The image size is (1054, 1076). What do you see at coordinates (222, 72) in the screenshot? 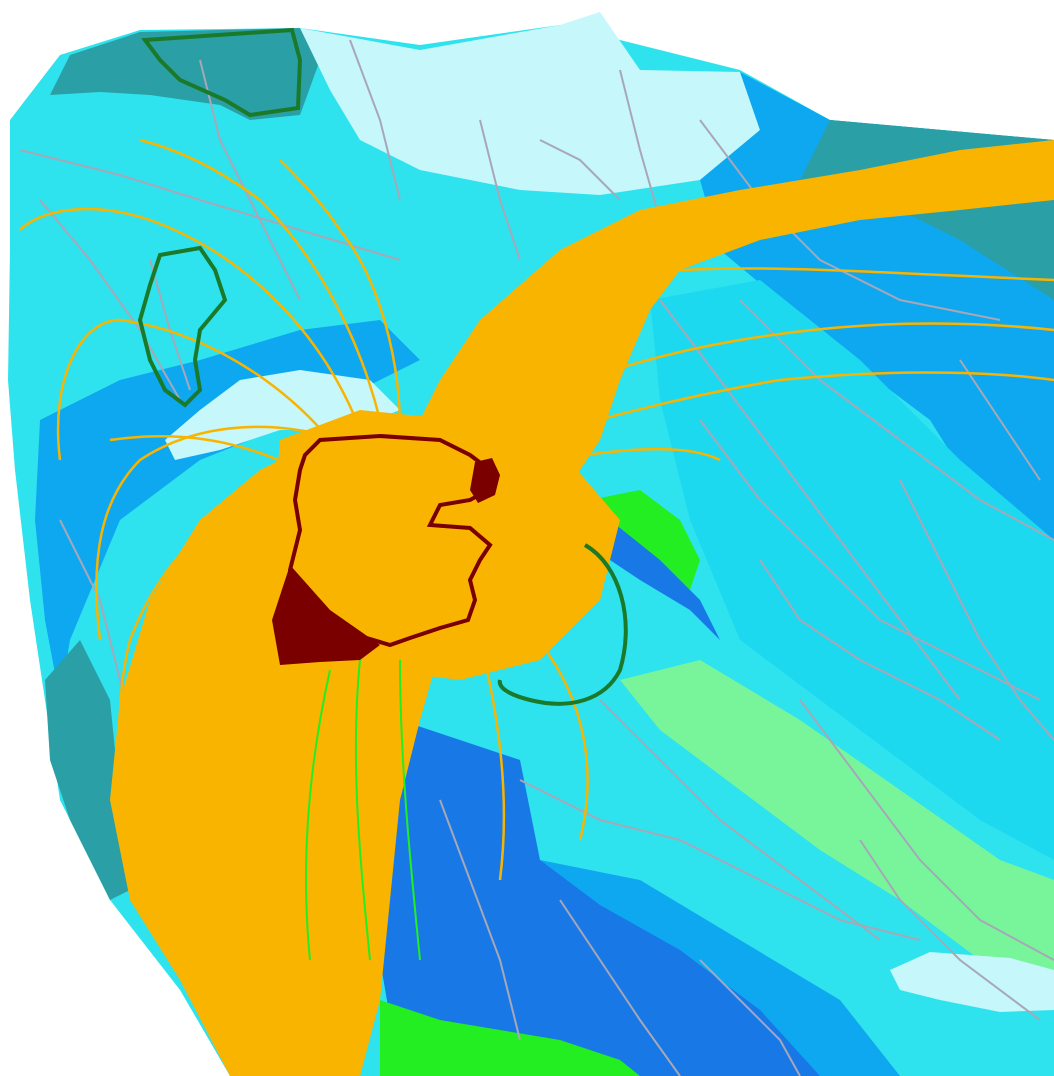
I see `protected-area-north` at bounding box center [222, 72].